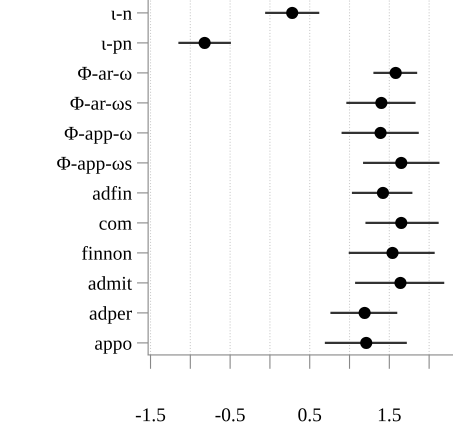 The image size is (453, 422). I want to click on y-tick-label: Φ-app-ω, so click(98, 135).